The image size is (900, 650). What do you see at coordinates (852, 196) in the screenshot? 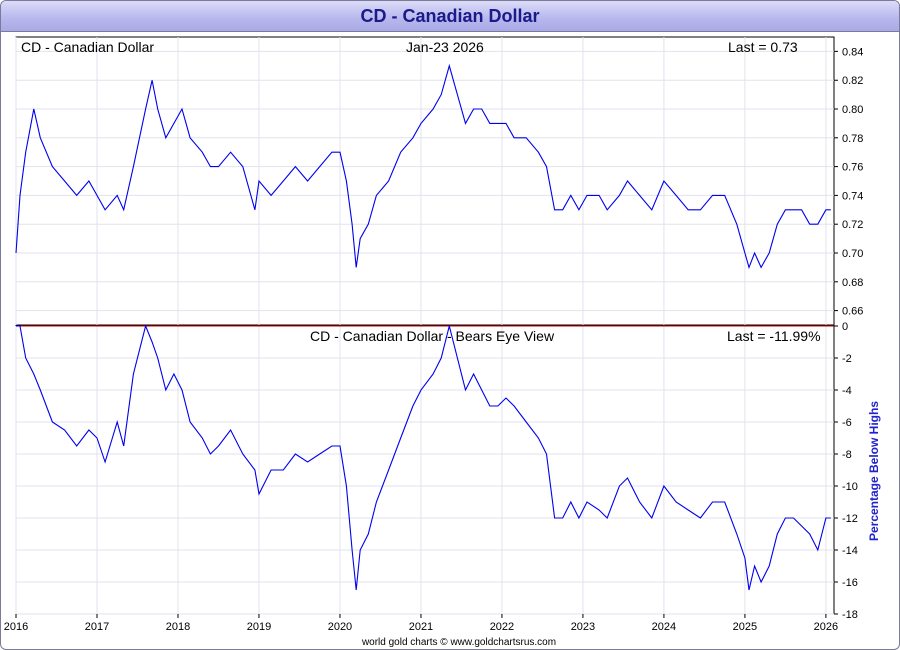
I see `price-y-tick-label: 0.74` at bounding box center [852, 196].